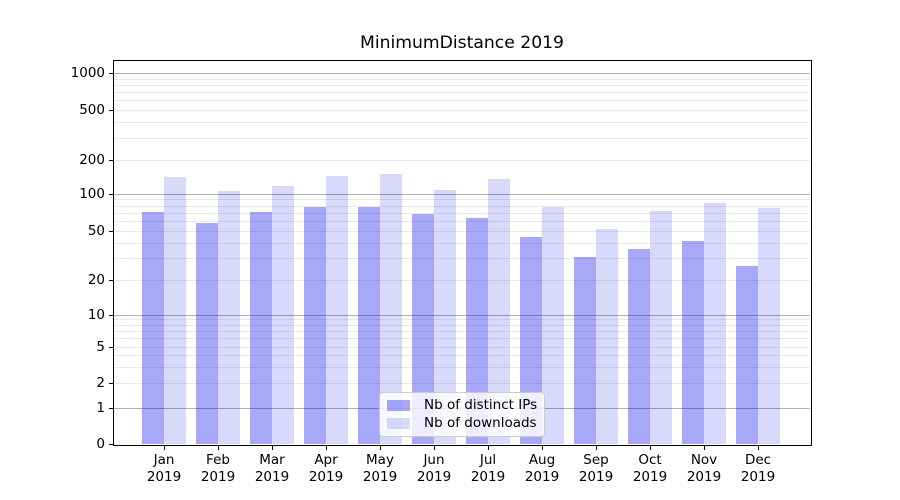 Image resolution: width=900 pixels, height=500 pixels. I want to click on y-axis-tick-label: 100, so click(92, 193).